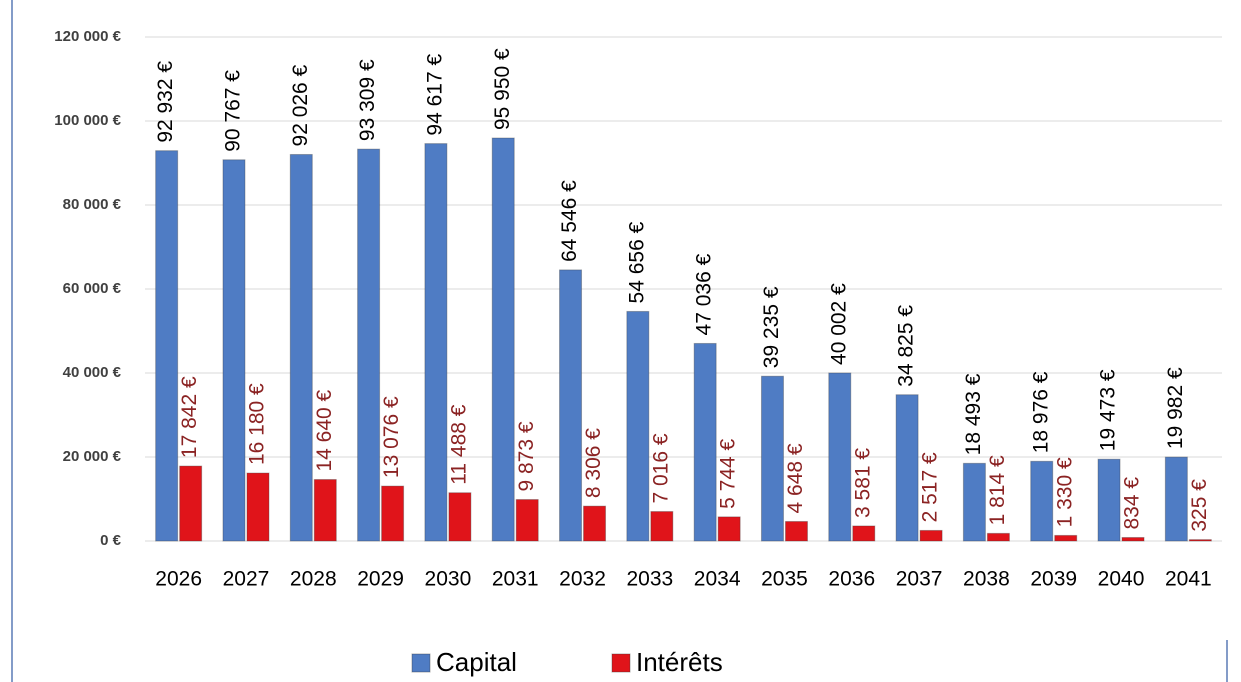 The height and width of the screenshot is (682, 1241). I want to click on data-label: 39 235 €, so click(771, 327).